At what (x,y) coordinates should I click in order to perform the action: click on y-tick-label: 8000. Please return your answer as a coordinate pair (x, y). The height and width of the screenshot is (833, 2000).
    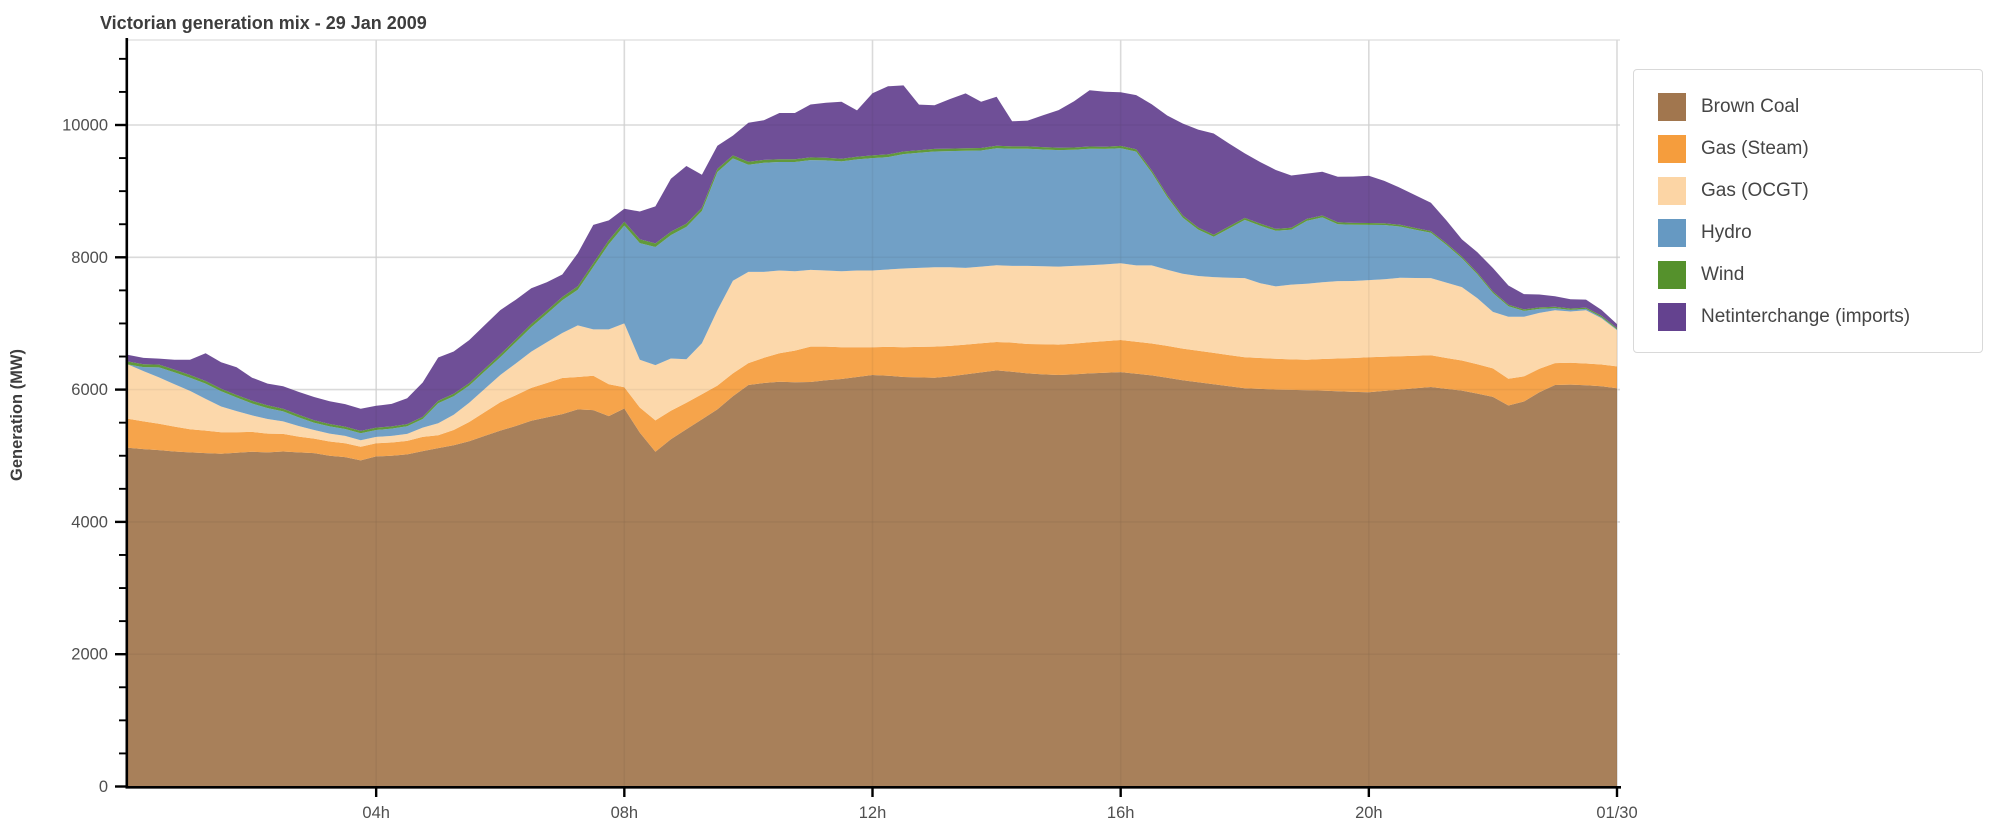
    Looking at the image, I should click on (89, 258).